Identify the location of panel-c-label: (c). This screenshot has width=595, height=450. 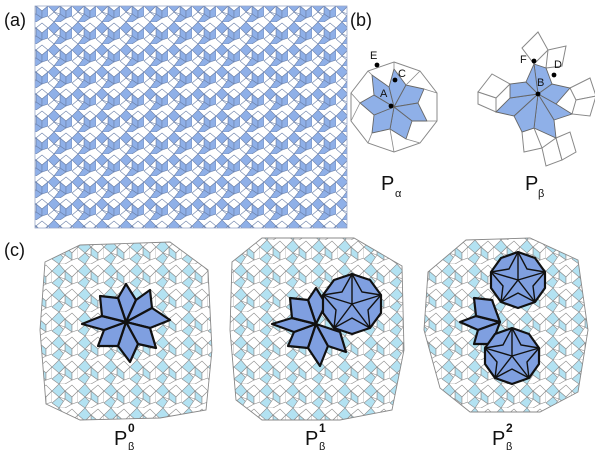
(14, 250).